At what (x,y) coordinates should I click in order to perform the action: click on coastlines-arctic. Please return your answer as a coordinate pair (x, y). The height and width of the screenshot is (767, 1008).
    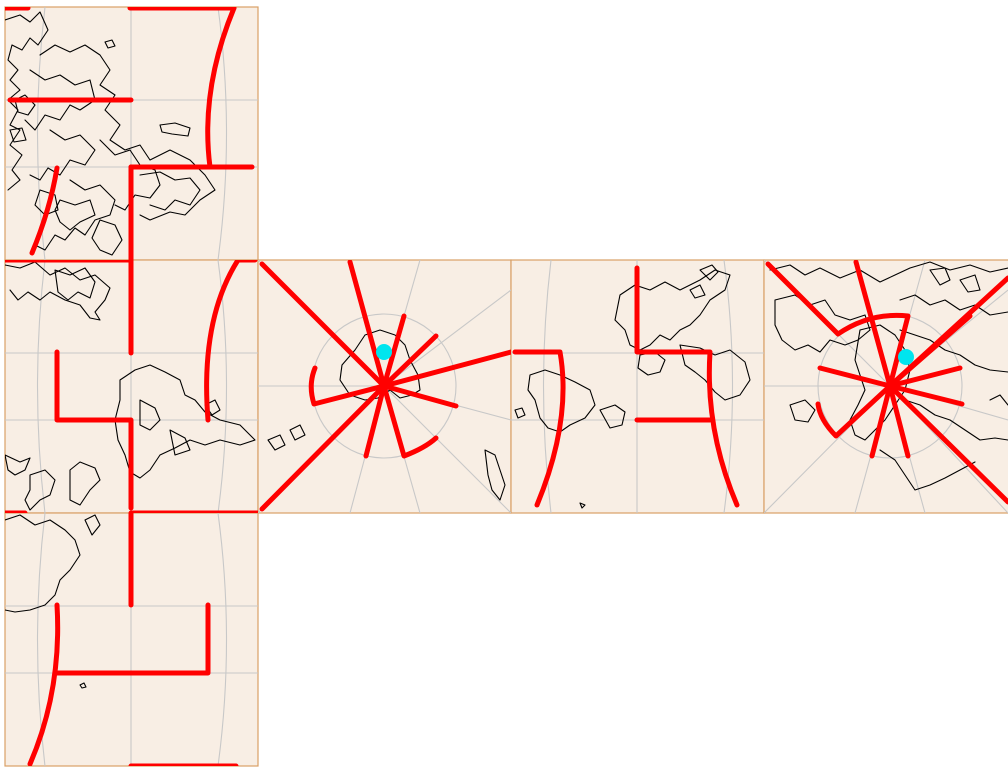
    Looking at the image, I should click on (888, 376).